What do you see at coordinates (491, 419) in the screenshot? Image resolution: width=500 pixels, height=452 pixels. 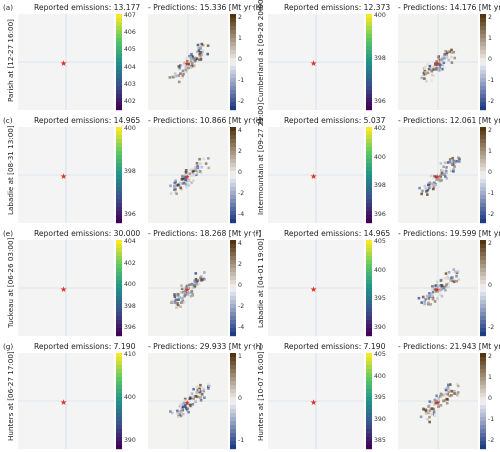 I see `colorbar-tick: -1` at bounding box center [491, 419].